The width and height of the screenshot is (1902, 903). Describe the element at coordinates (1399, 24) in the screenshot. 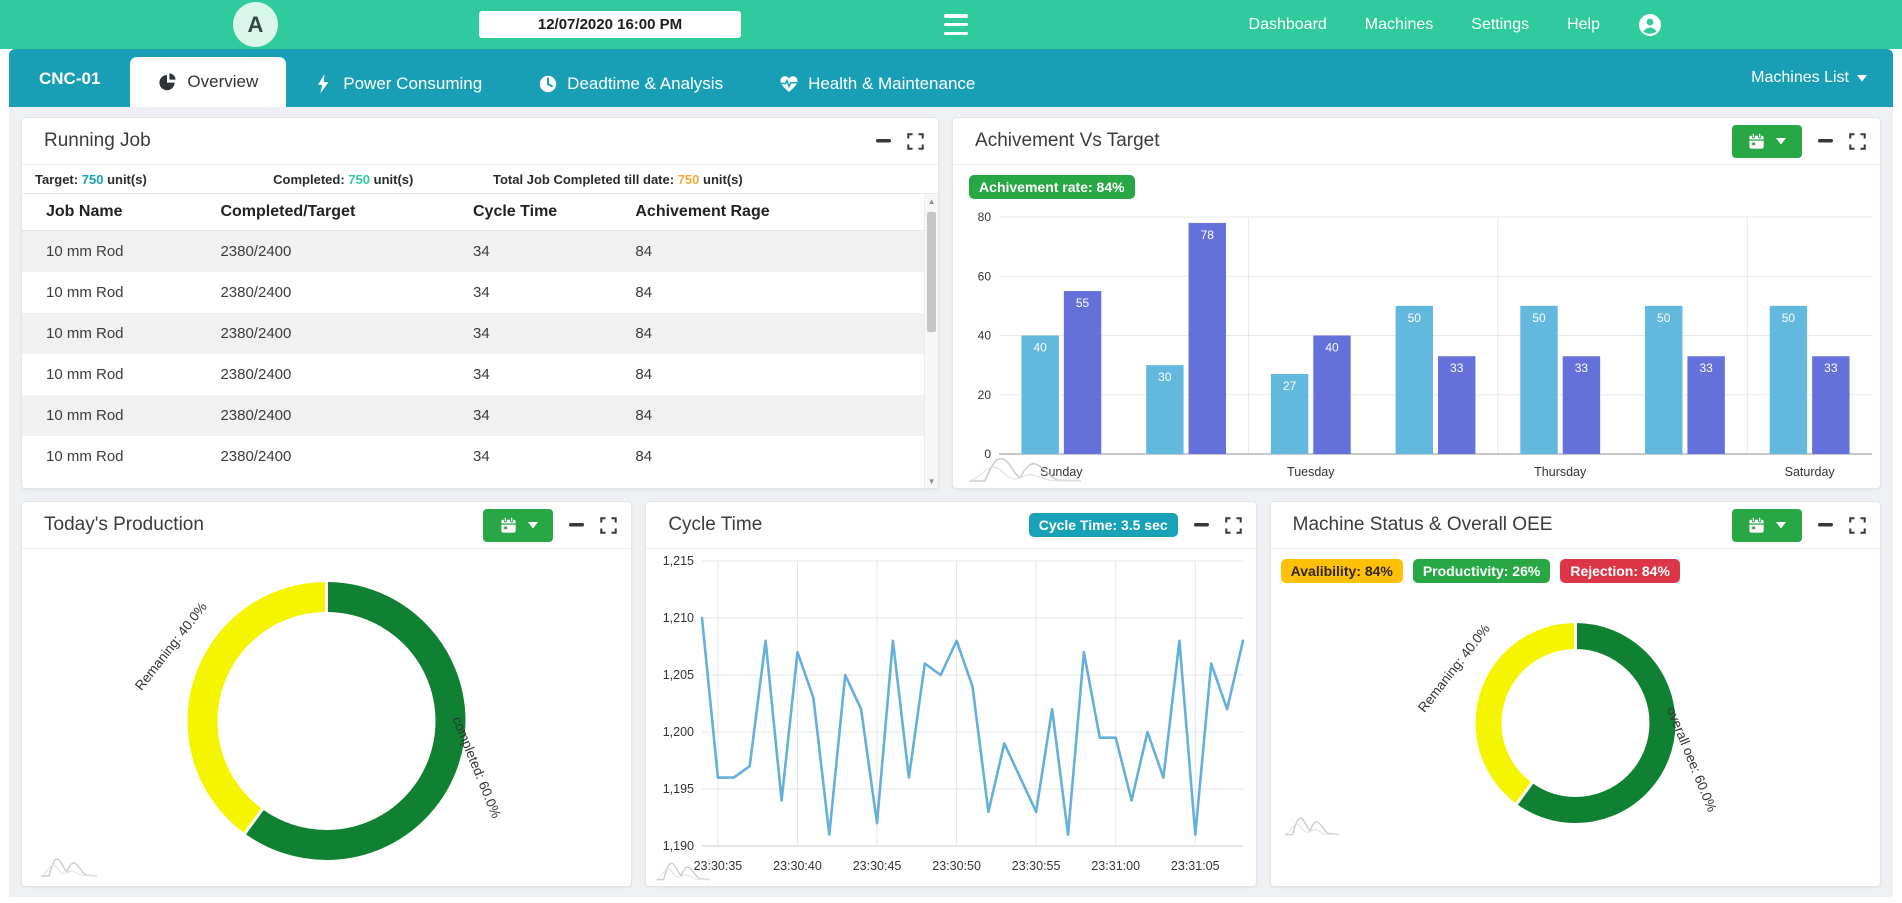

I see `nav-machines: Machines` at that location.